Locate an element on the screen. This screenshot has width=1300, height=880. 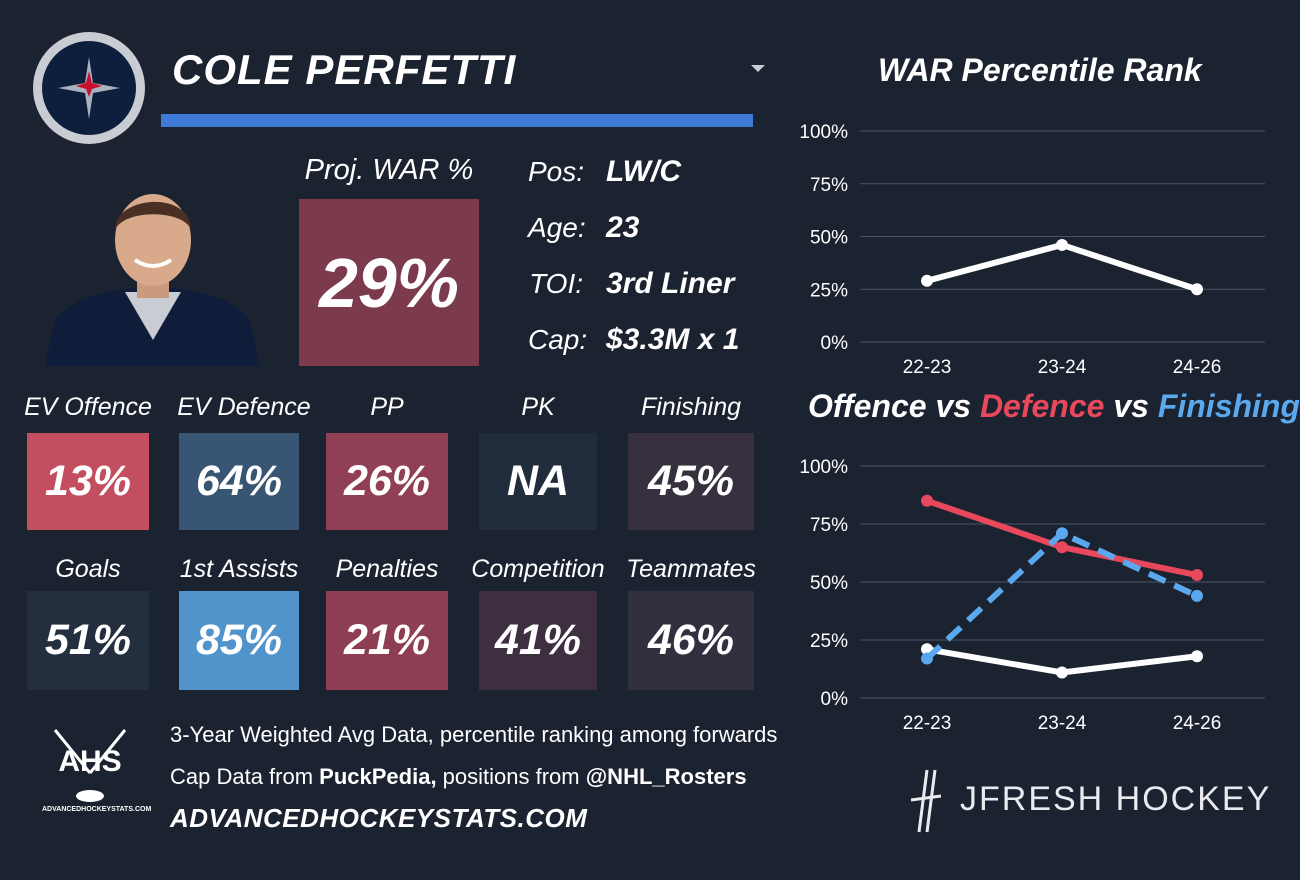
ahs-logo-subtext: ADVANCEDHOCKEYSTATS.COM is located at coordinates (97, 809).